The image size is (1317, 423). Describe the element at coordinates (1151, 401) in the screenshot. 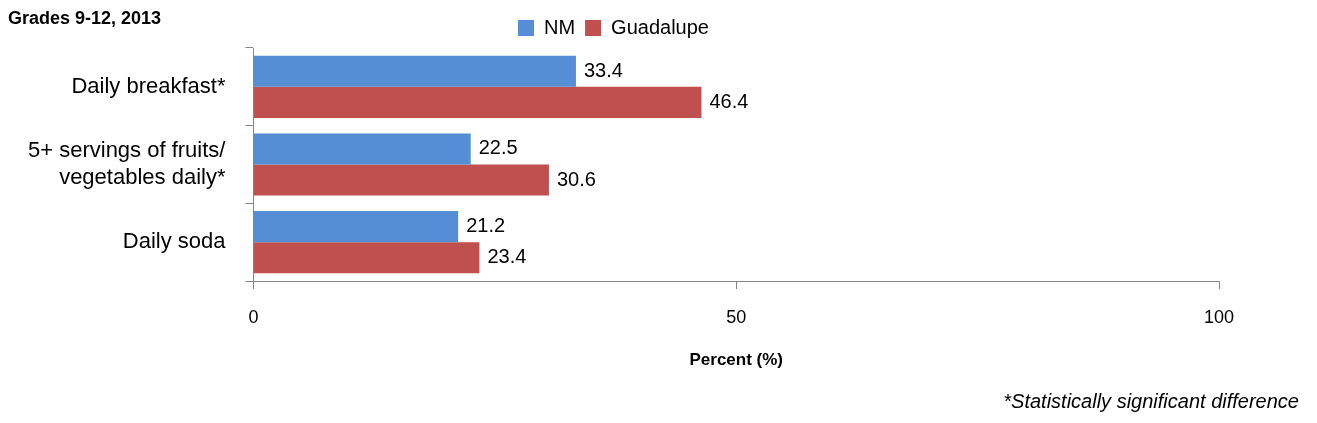

I see `text: *Statistically significant difference` at that location.